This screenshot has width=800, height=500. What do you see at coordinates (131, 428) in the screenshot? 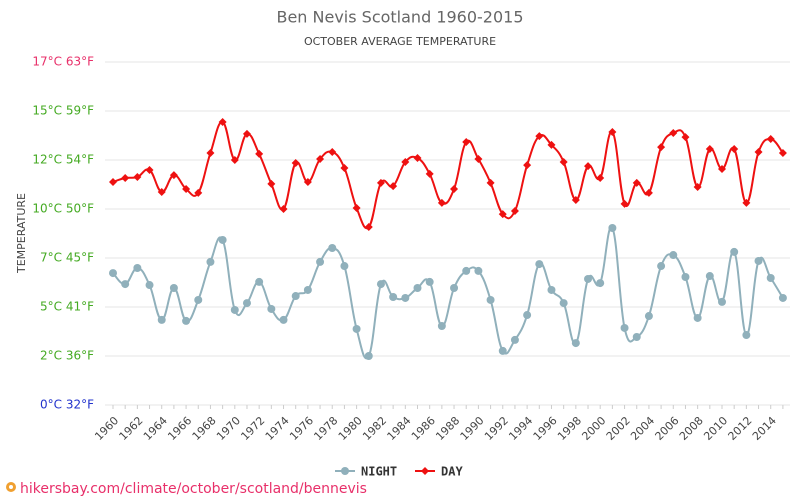
I see `x-tick-label: 1962` at bounding box center [131, 428].